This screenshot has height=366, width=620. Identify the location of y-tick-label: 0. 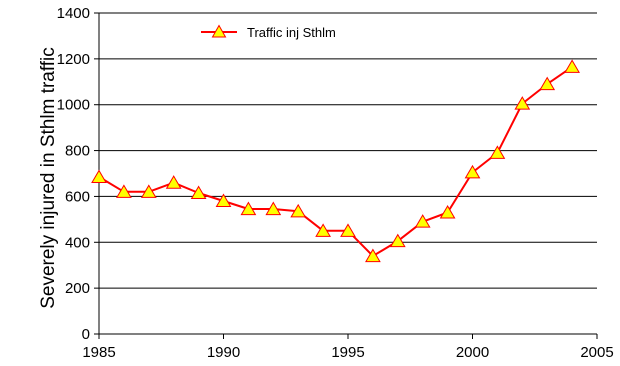
(86, 334).